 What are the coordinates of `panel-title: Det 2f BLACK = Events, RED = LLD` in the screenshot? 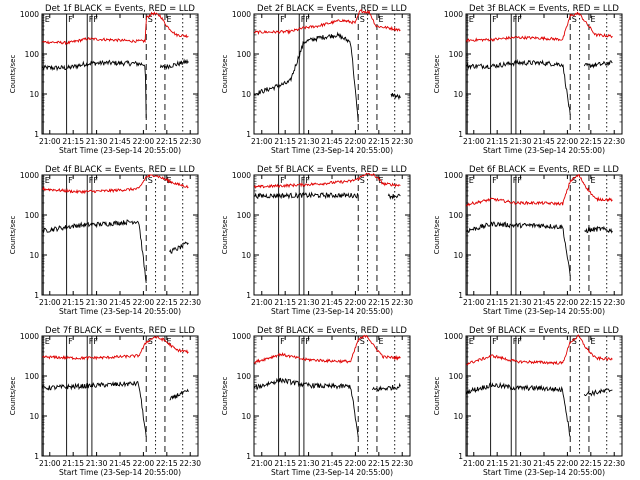 It's located at (332, 9).